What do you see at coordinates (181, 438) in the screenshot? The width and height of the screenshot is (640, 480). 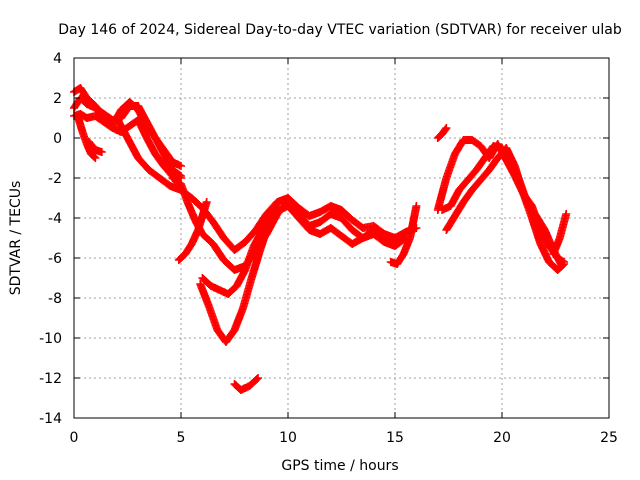 I see `x-tick-label: 5` at bounding box center [181, 438].